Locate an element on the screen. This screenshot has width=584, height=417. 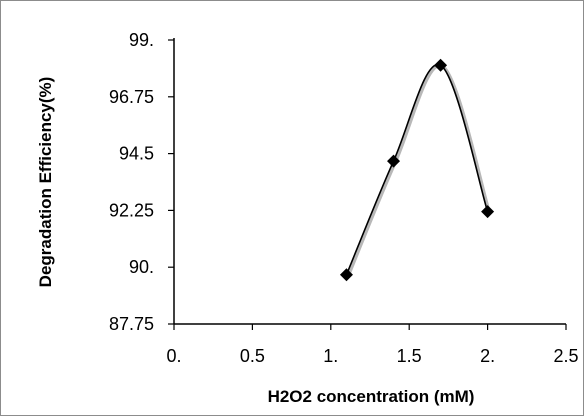
y-tick-label: 90. is located at coordinates (141, 267).